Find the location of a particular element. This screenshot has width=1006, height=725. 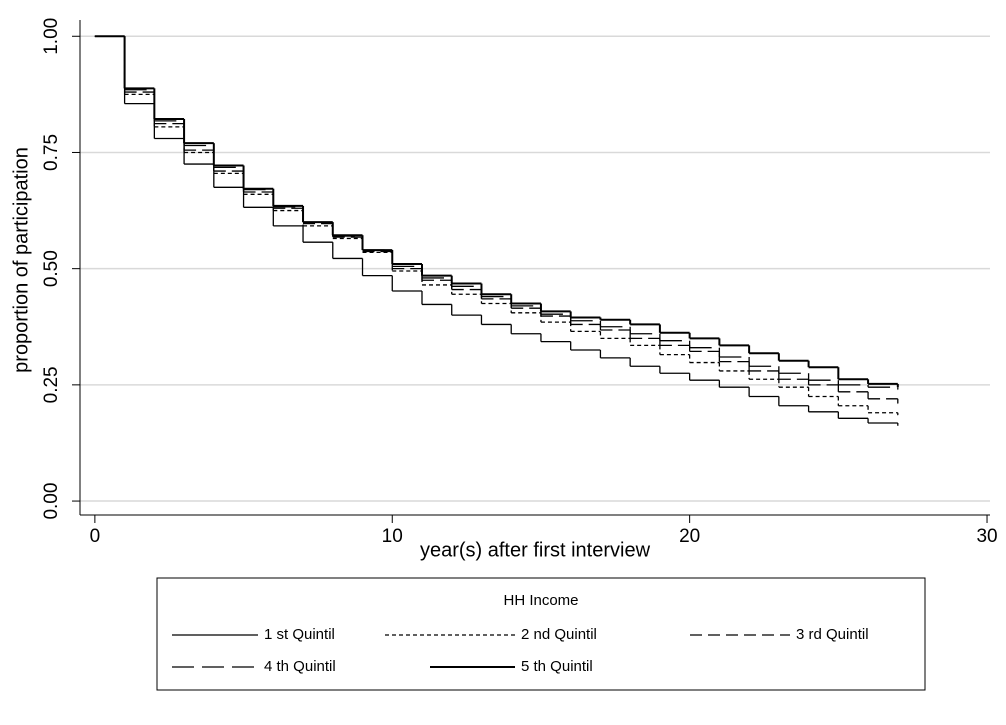

legend-label: 5 th Quintil is located at coordinates (557, 666).